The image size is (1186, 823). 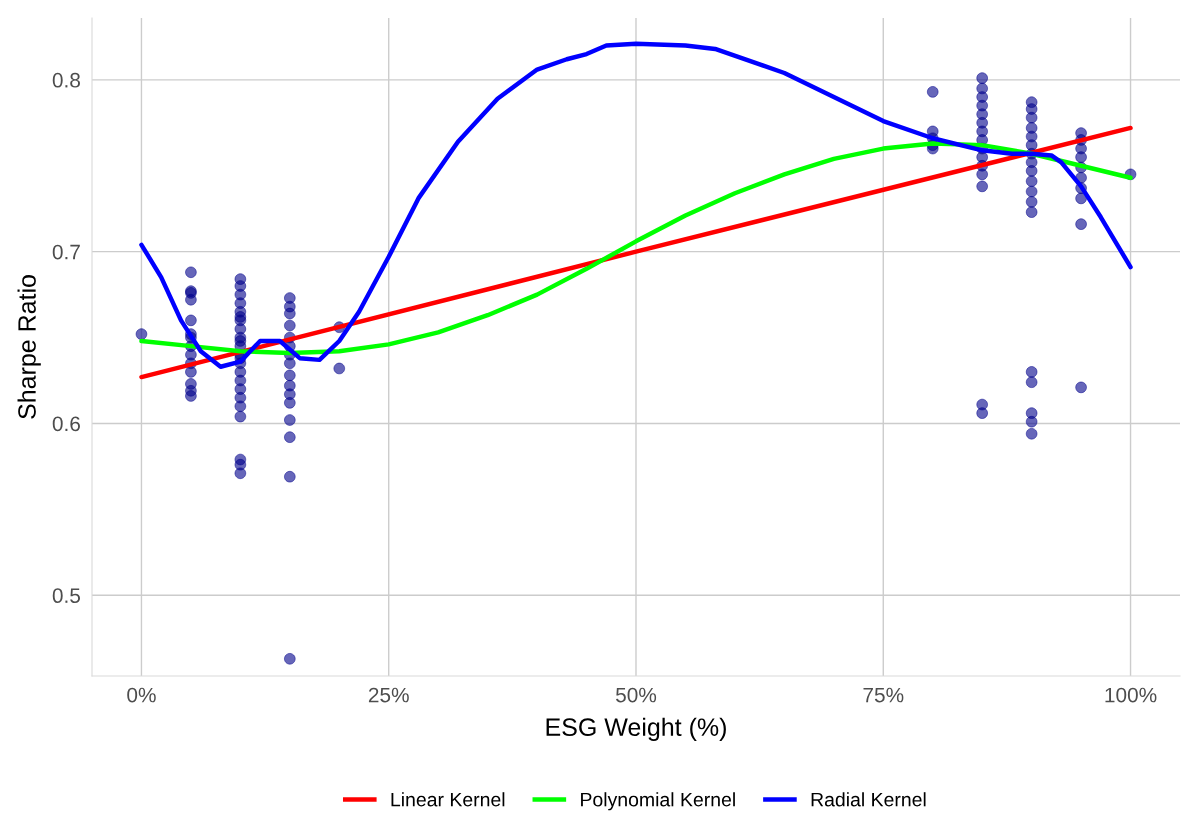 I want to click on y-tick-label: 0.8, so click(x=66, y=80).